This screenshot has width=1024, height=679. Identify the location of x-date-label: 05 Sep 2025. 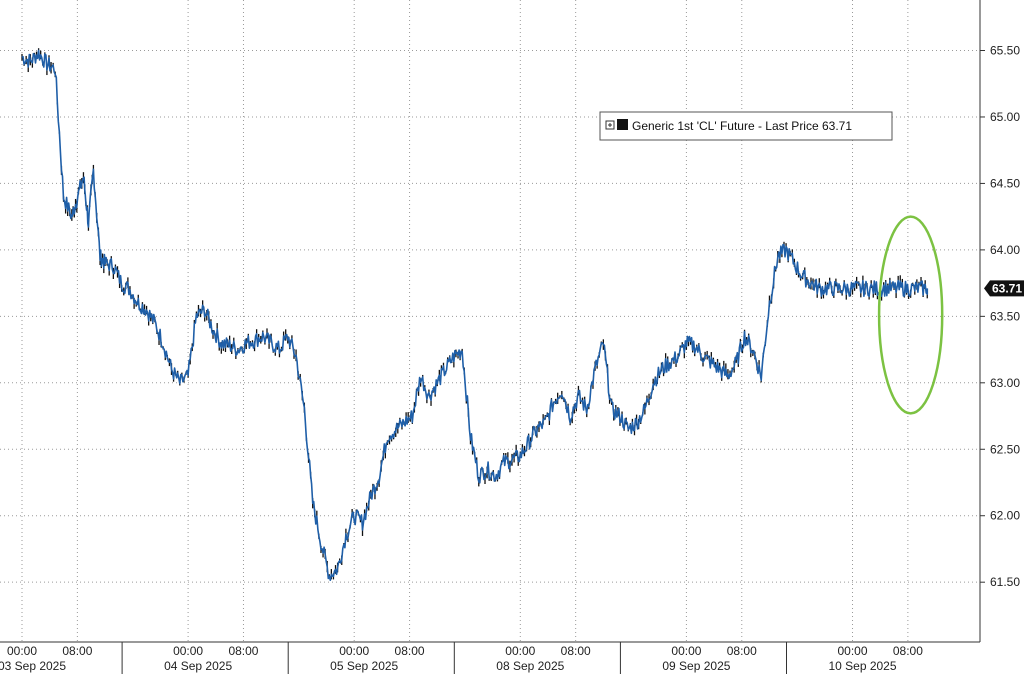
(364, 666).